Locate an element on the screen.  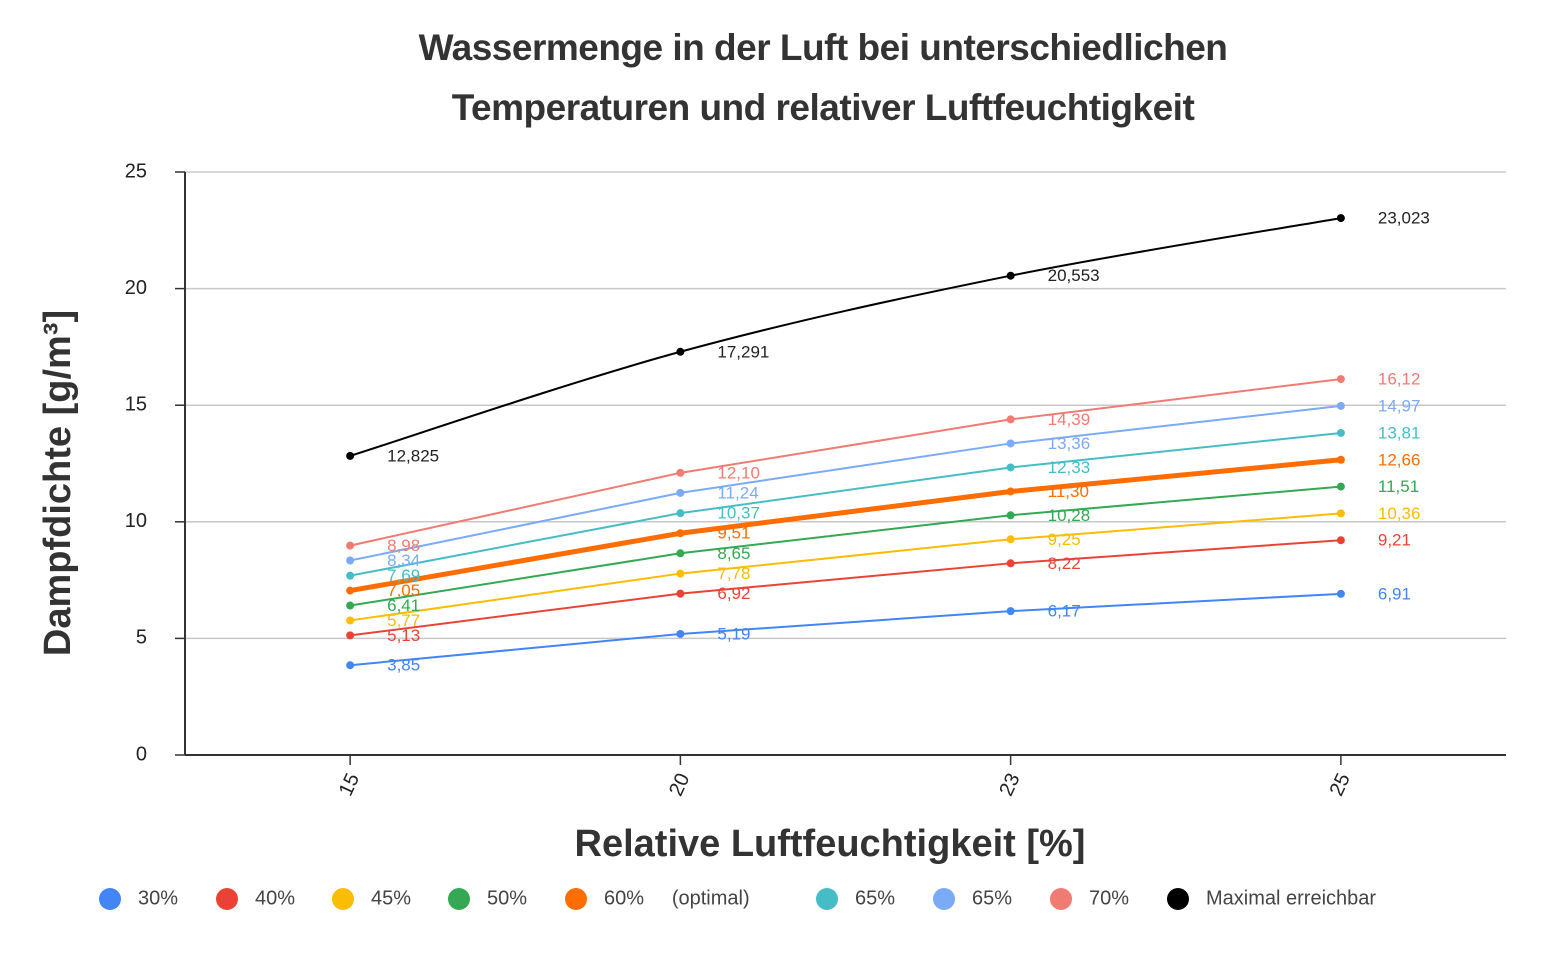
y-tick-label: 0 is located at coordinates (141, 754).